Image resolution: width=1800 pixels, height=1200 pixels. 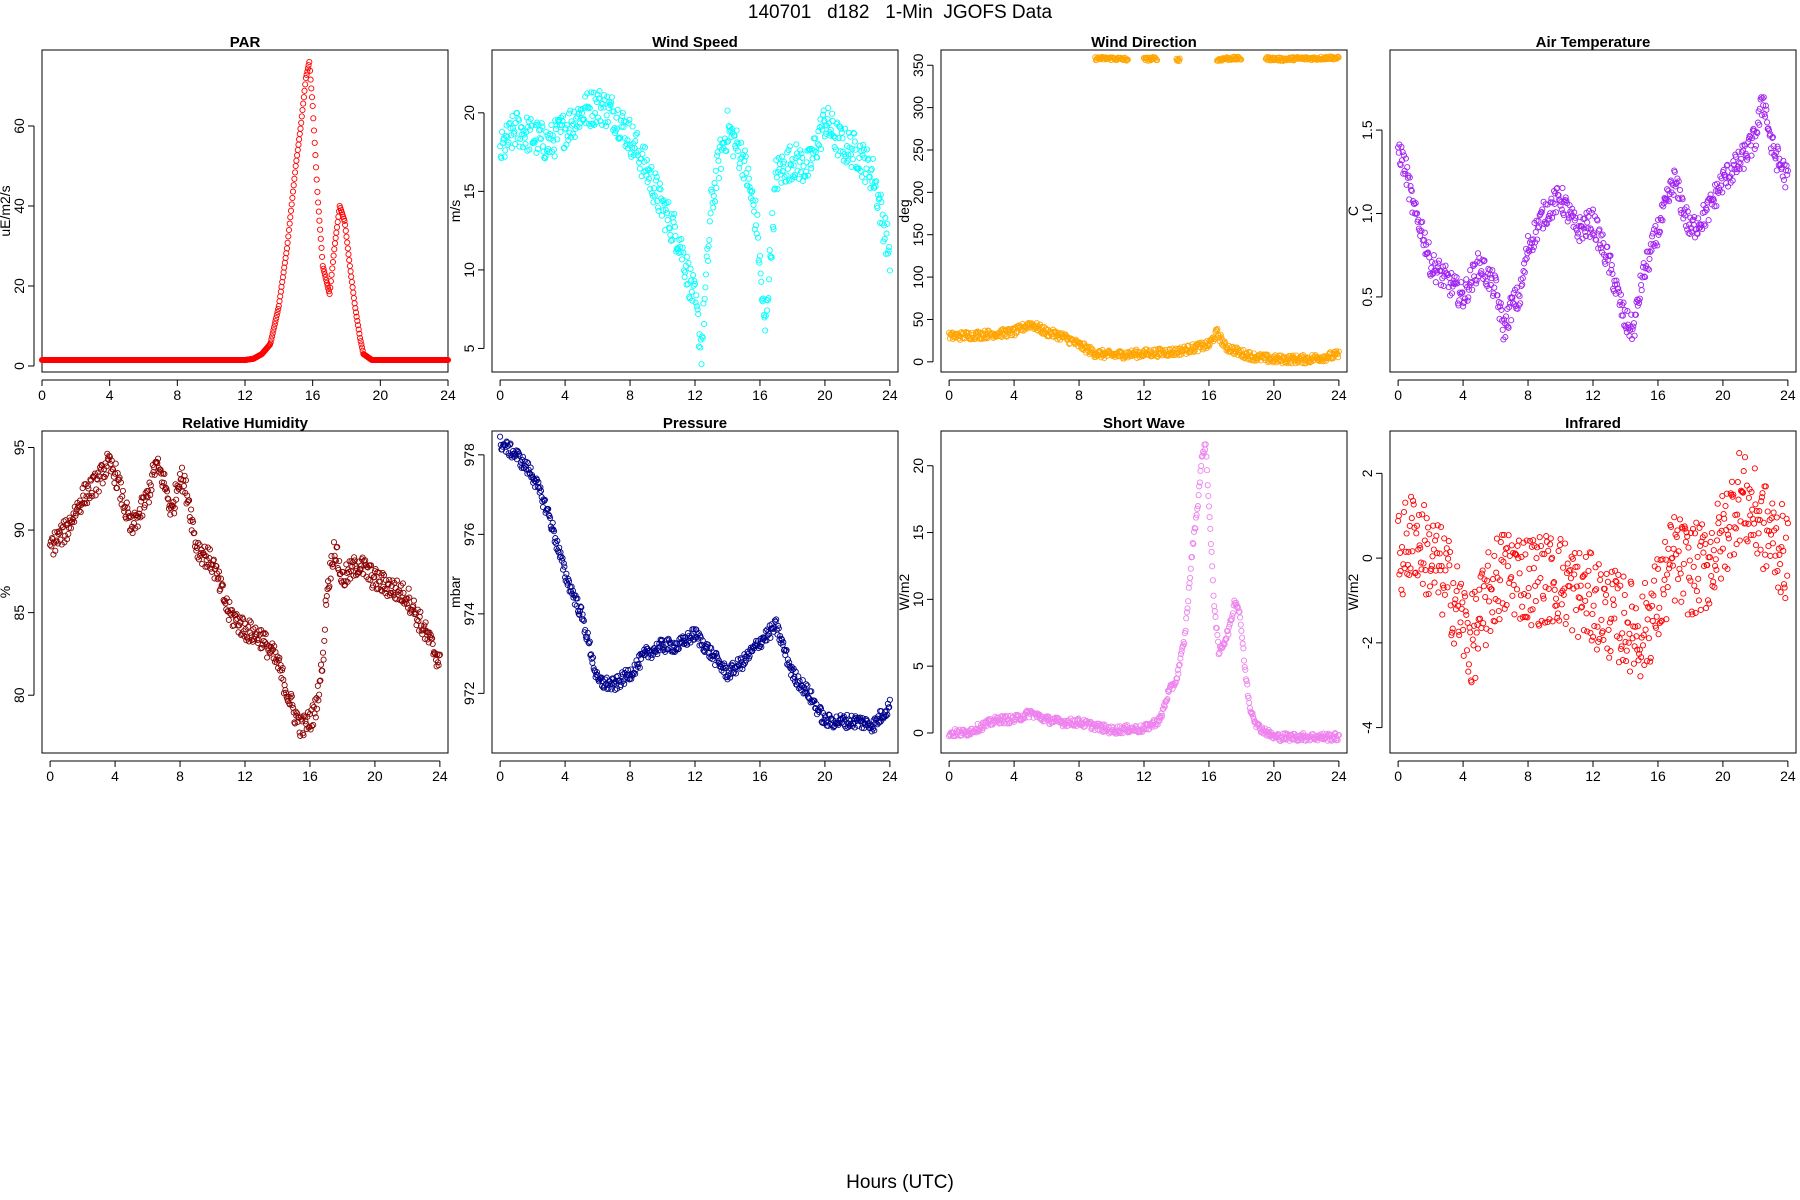 What do you see at coordinates (1367, 642) in the screenshot?
I see `y-tick-label: -2` at bounding box center [1367, 642].